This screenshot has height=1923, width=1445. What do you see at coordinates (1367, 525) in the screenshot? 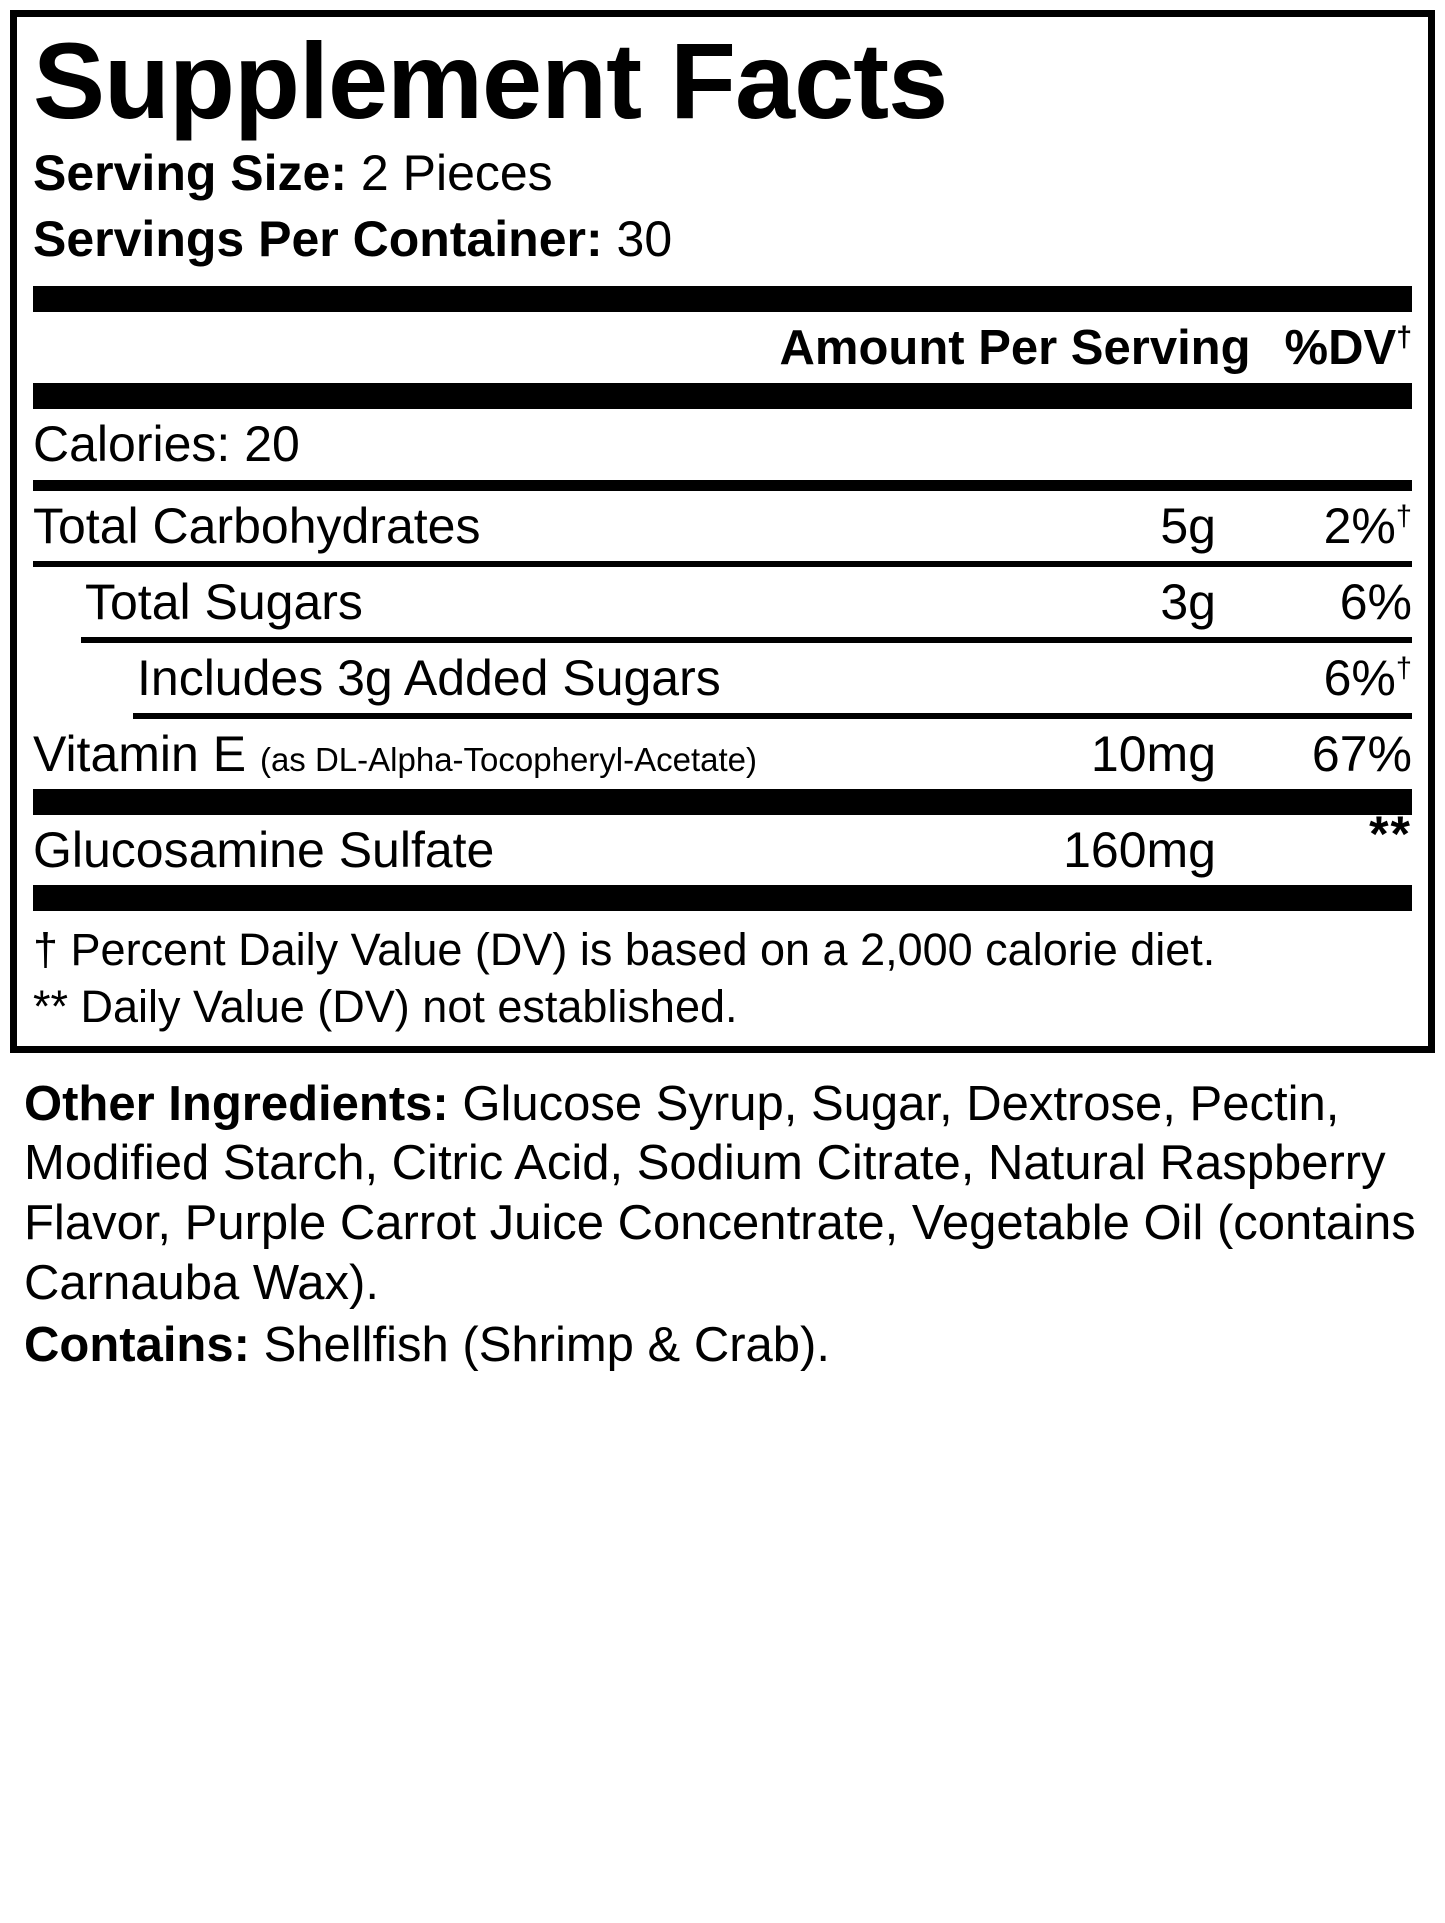
I see `nutrient-dv: 2%†` at bounding box center [1367, 525].